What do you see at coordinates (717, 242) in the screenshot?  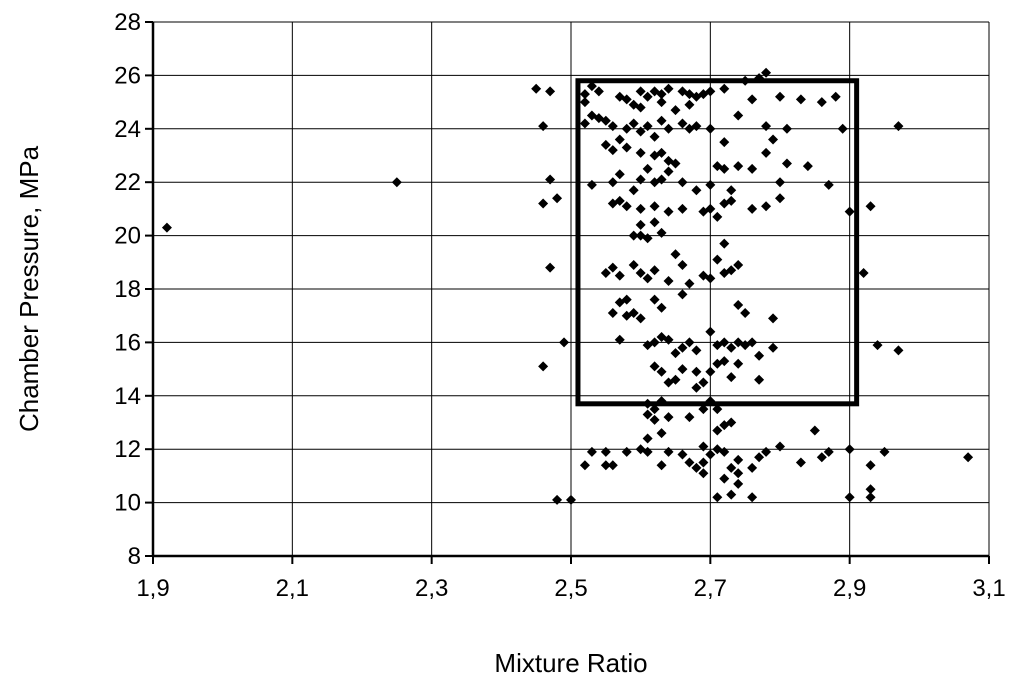 I see `highlight-box` at bounding box center [717, 242].